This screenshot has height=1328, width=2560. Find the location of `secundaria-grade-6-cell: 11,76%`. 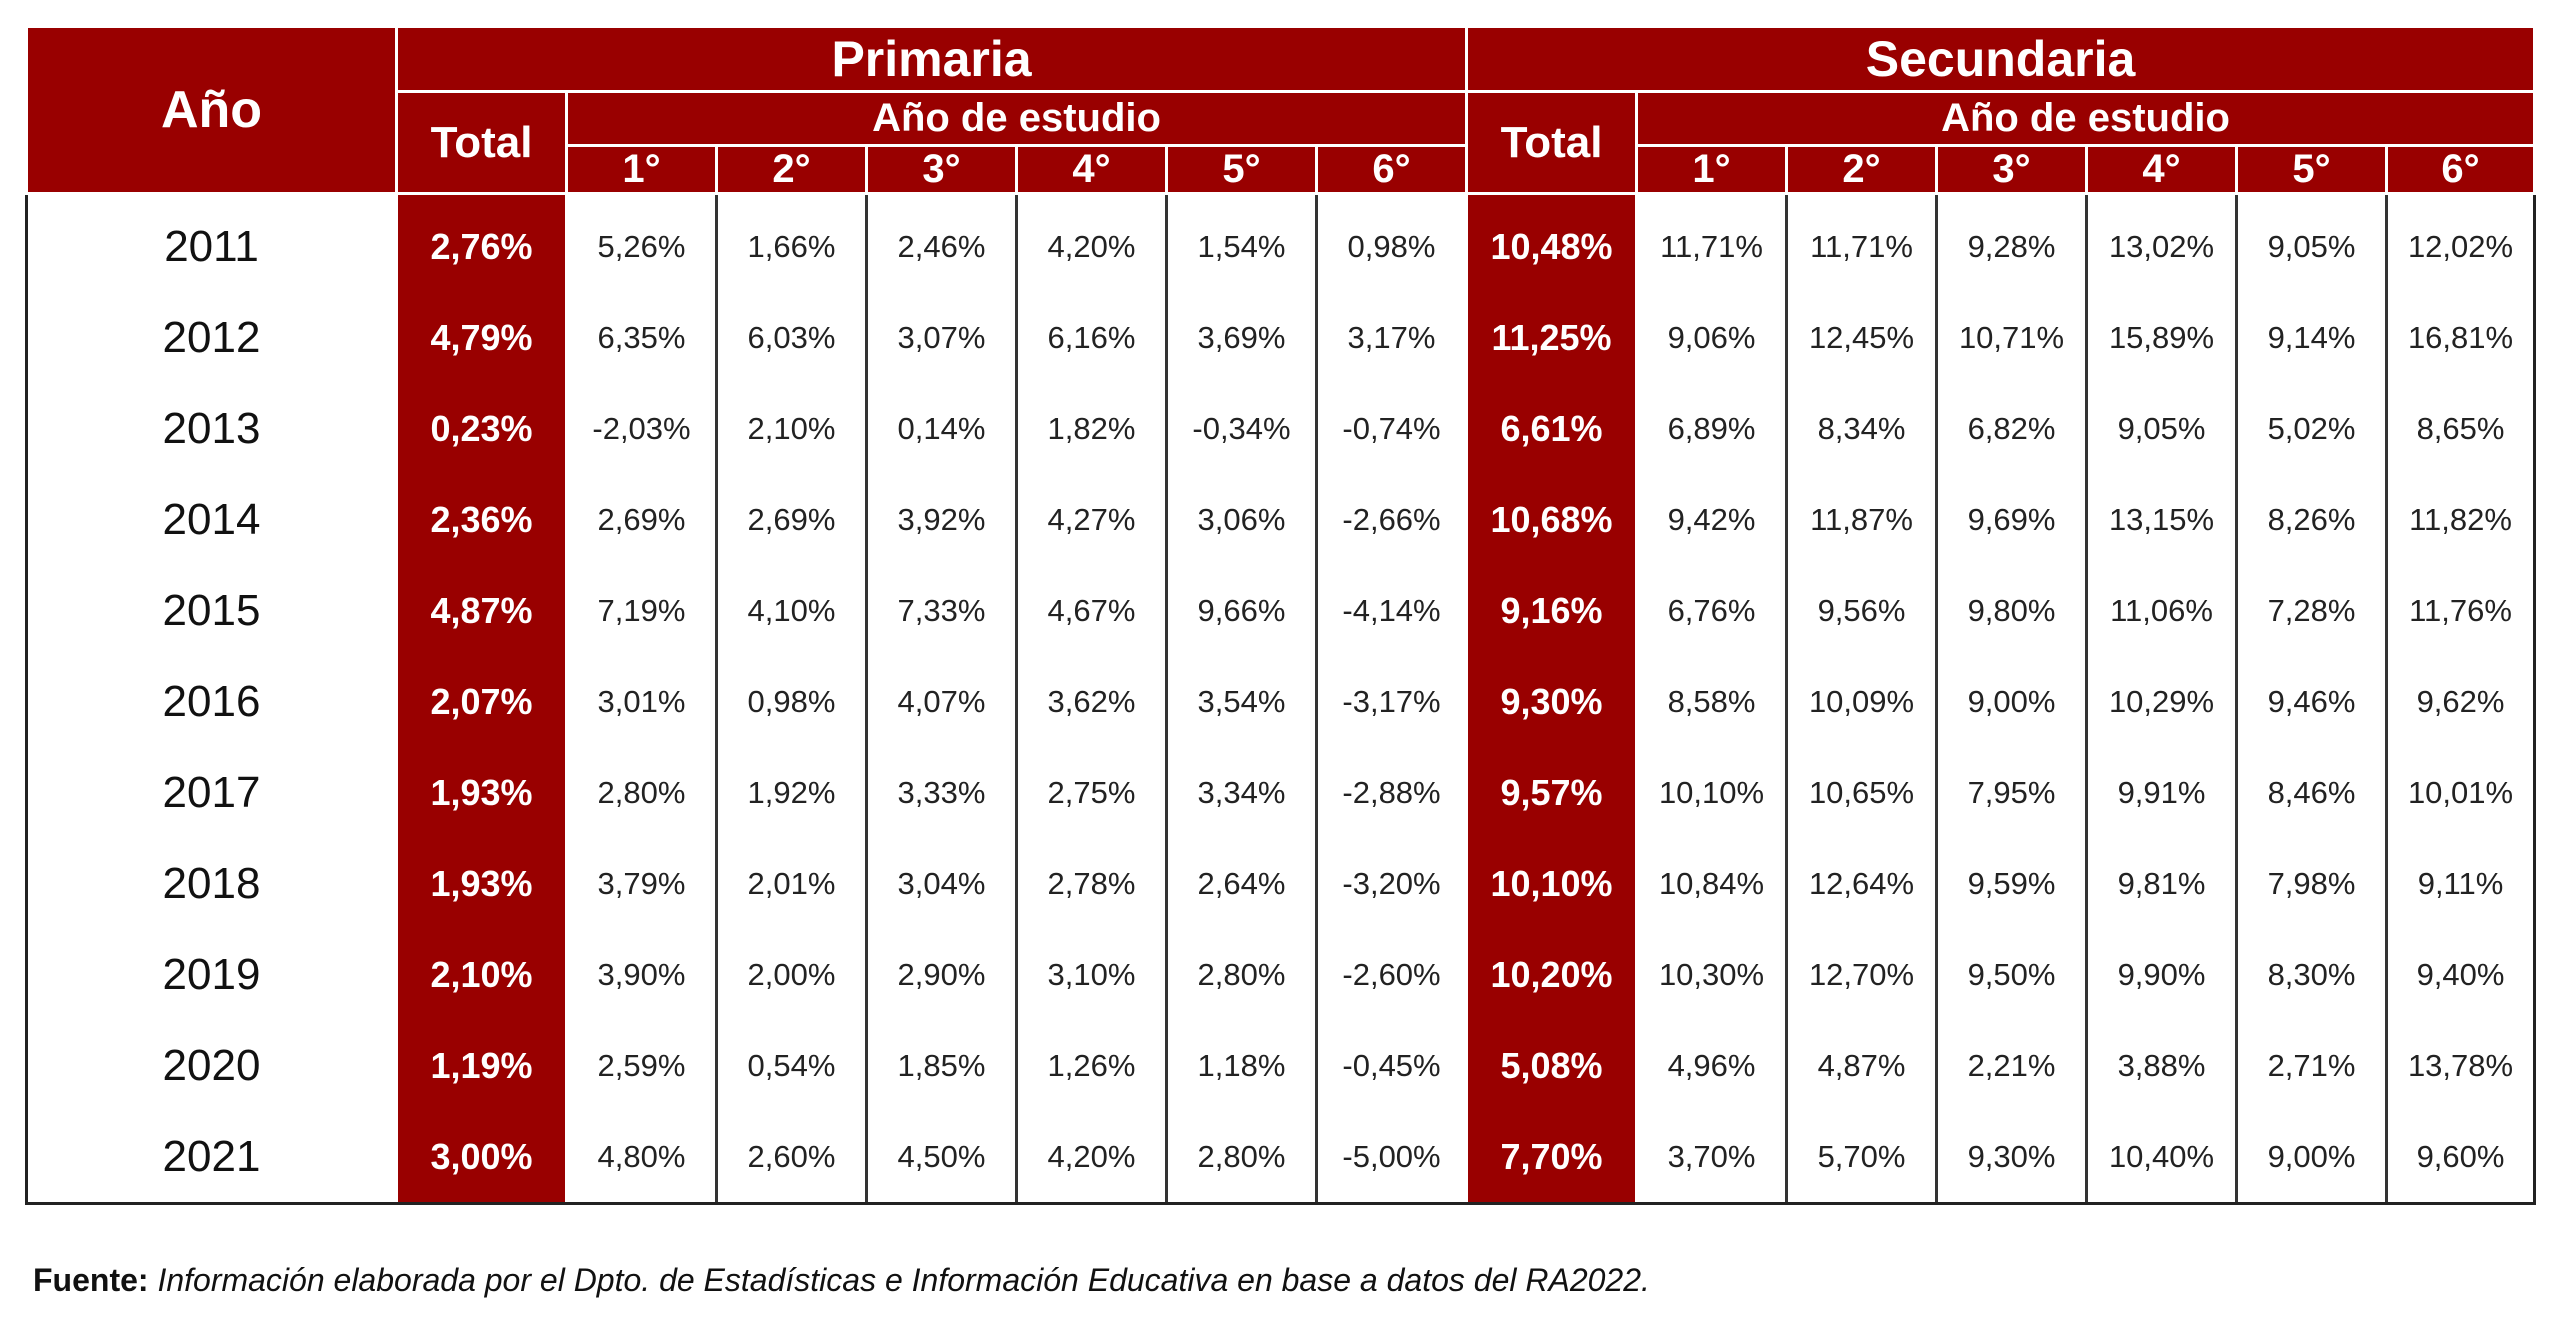

secundaria-grade-6-cell: 11,76% is located at coordinates (2461, 610).